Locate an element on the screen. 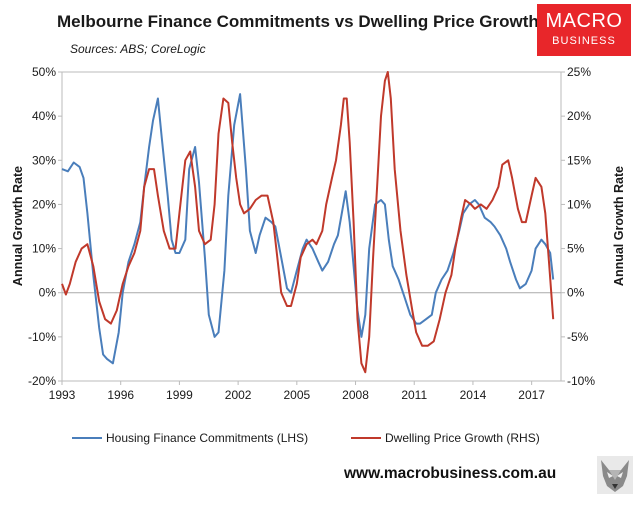 The width and height of the screenshot is (639, 511). left-tick-label: 30% is located at coordinates (44, 160).